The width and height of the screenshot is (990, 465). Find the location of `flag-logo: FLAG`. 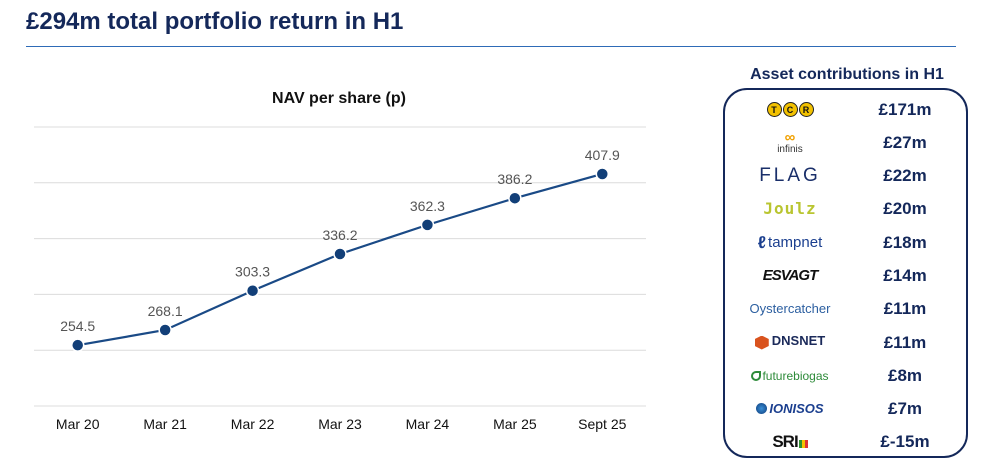

flag-logo: FLAG is located at coordinates (790, 175).